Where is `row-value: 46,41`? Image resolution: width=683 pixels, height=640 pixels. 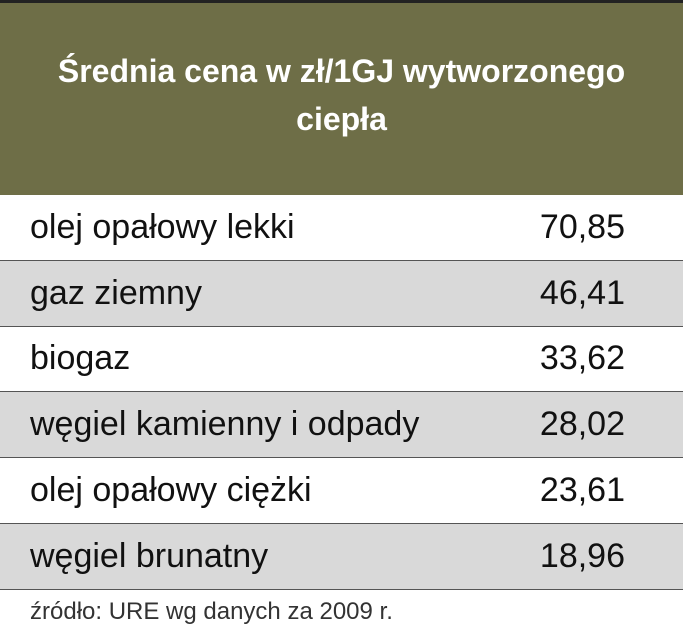 row-value: 46,41 is located at coordinates (582, 292).